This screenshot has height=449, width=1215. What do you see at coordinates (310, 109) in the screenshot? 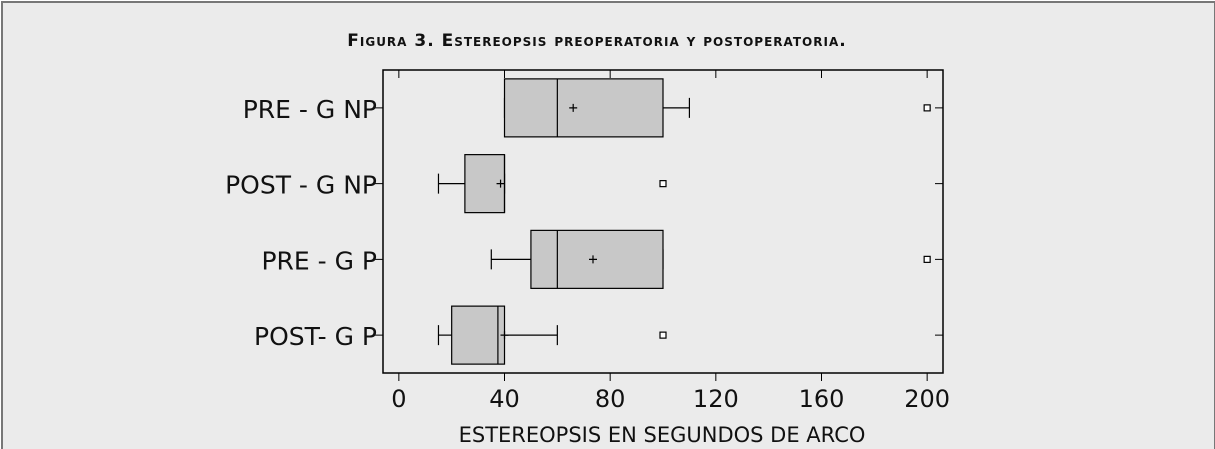
I see `y-tick-label: PRE - G NP` at bounding box center [310, 109].